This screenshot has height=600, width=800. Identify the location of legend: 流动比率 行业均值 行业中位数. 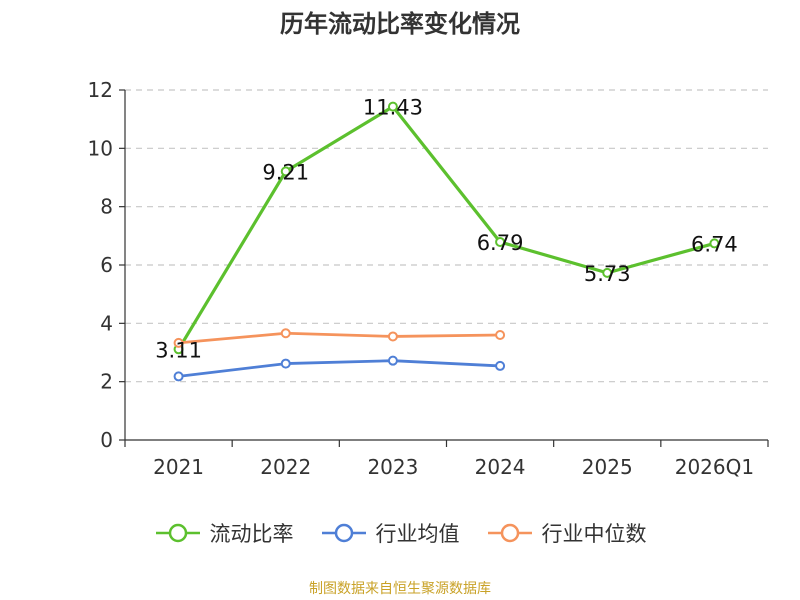
(400, 533).